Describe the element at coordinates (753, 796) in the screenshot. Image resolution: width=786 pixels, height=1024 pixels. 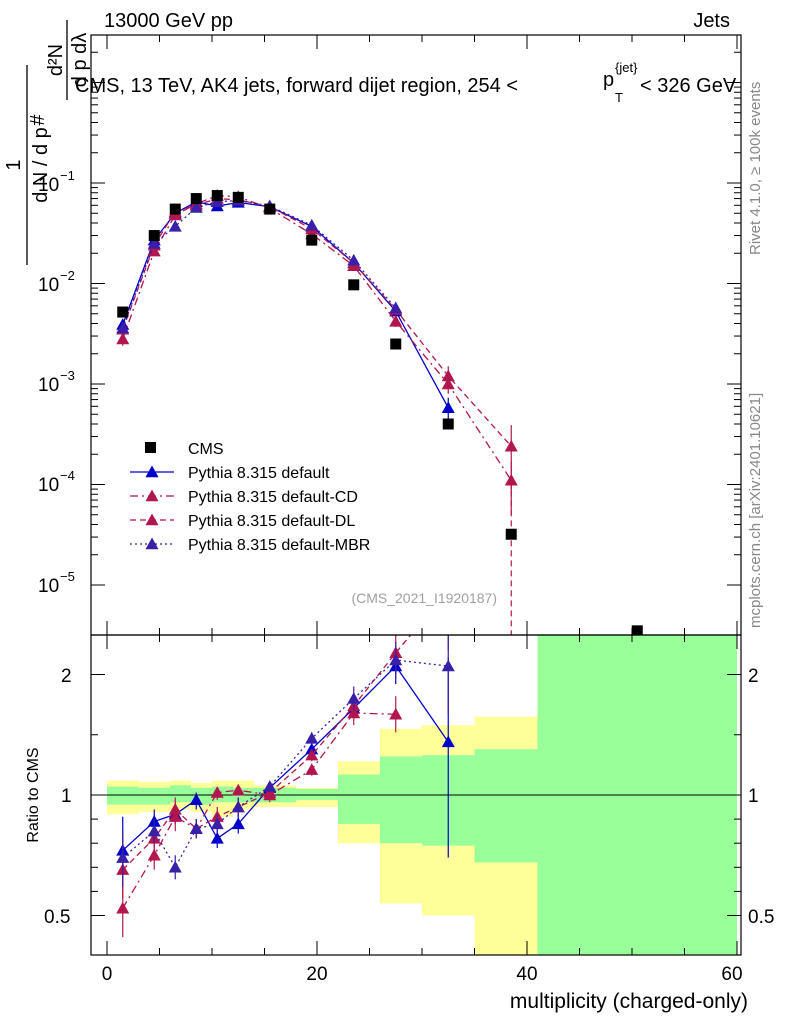
I see `ratio-y-tick-label-right: 1` at that location.